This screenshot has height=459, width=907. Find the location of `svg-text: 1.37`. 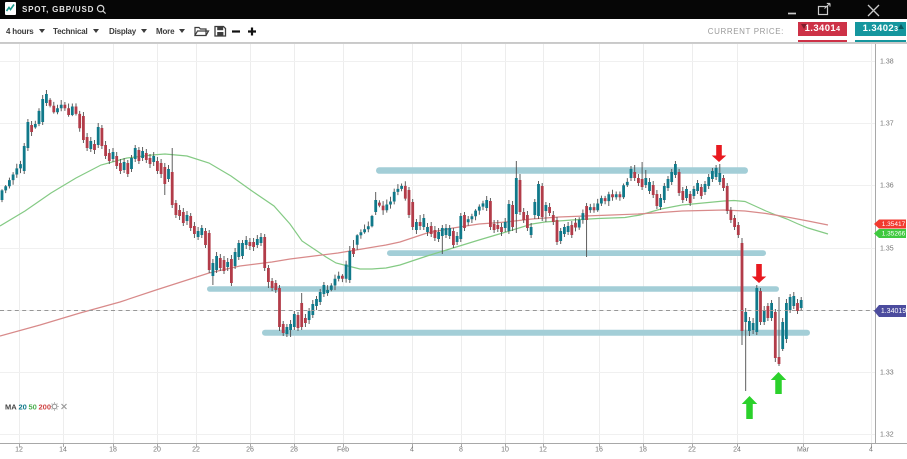

svg-text: 1.37 is located at coordinates (887, 124).